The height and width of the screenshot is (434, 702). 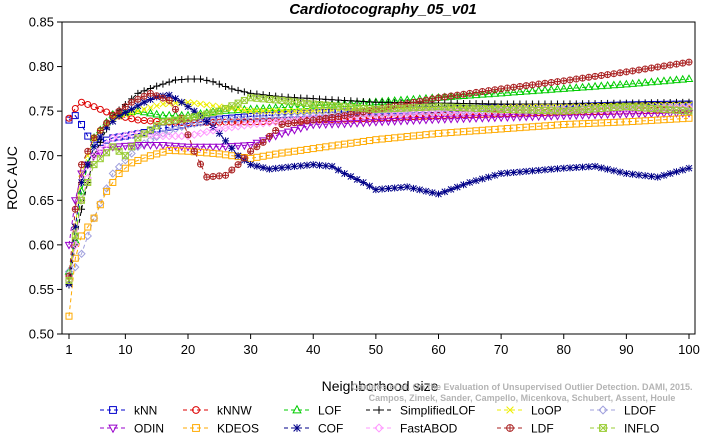 What do you see at coordinates (412, 428) in the screenshot?
I see `legend-item-fastabod: FastABOD` at bounding box center [412, 428].